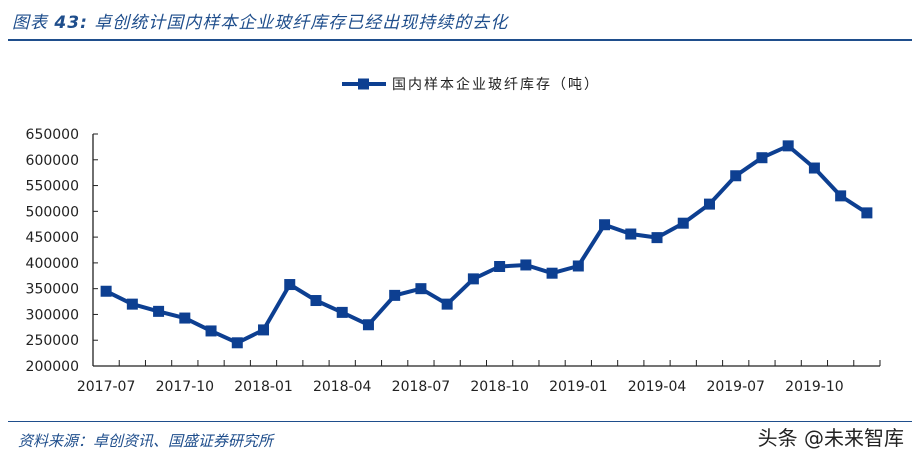 The height and width of the screenshot is (460, 918). I want to click on figure-title-text: 卓创统计国内样本企业玻纤库存已经出现持续的去化, so click(301, 23).